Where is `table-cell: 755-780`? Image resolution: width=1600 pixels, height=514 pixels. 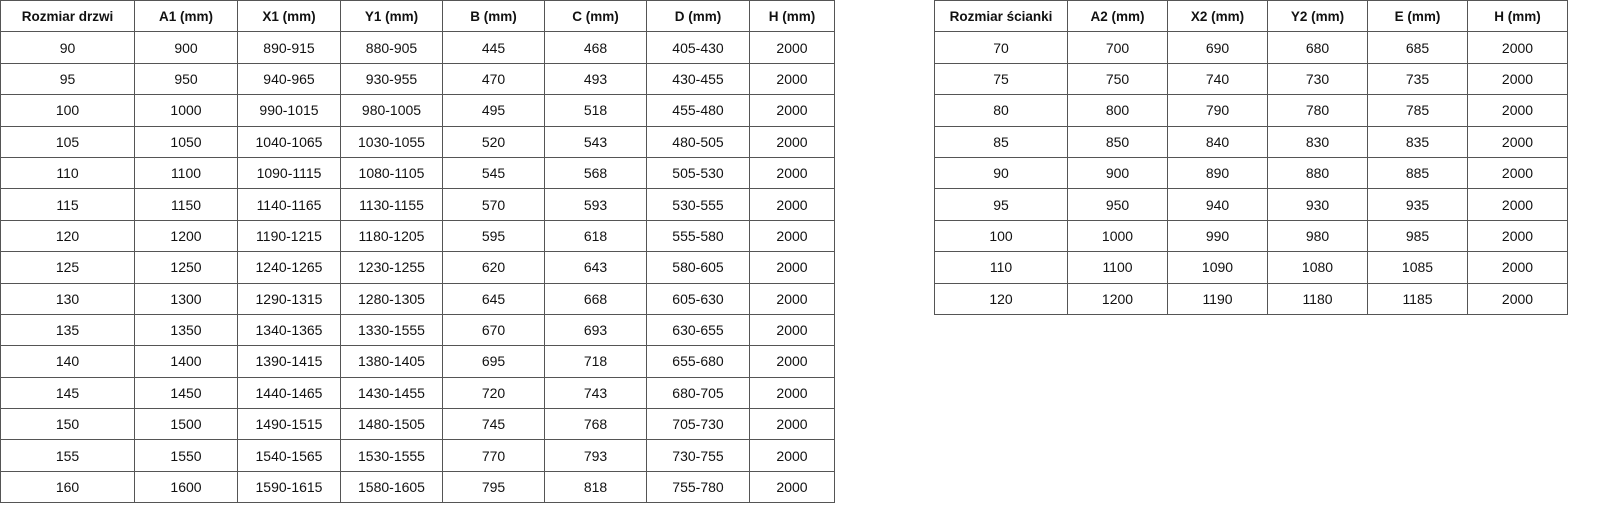
table-cell: 755-780 is located at coordinates (698, 487).